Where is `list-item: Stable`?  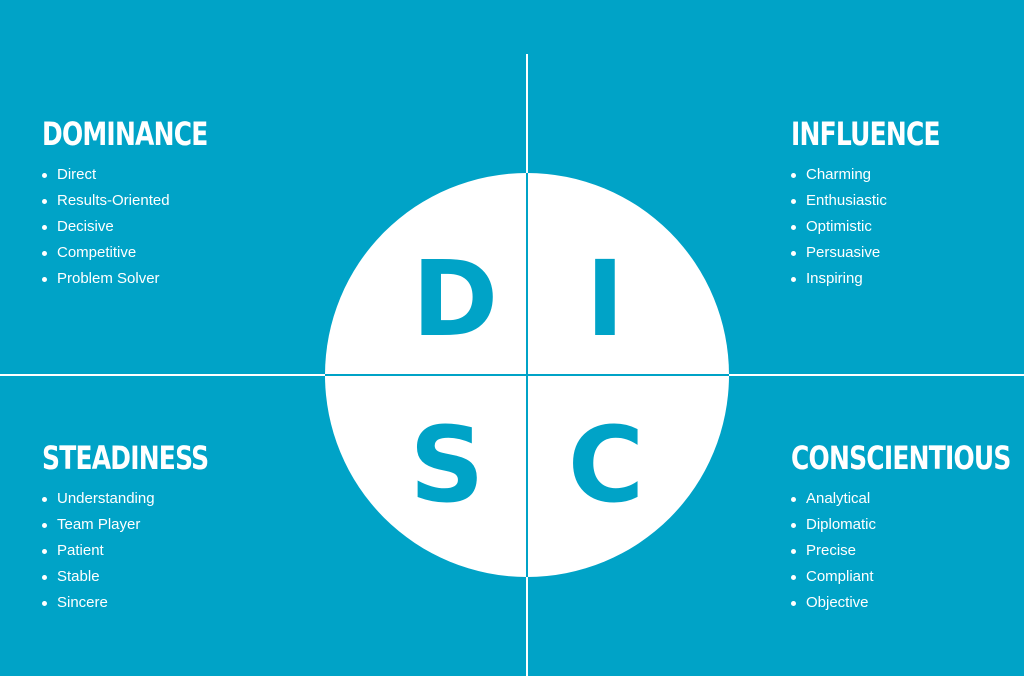 list-item: Stable is located at coordinates (162, 577).